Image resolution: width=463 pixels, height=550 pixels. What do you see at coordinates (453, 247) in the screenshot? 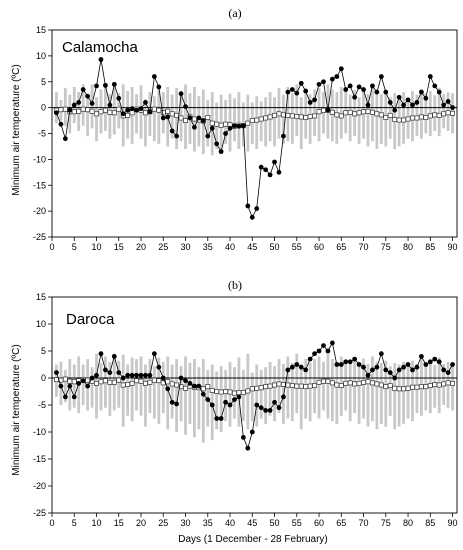
I see `x-tick-label: 90` at bounding box center [453, 247].